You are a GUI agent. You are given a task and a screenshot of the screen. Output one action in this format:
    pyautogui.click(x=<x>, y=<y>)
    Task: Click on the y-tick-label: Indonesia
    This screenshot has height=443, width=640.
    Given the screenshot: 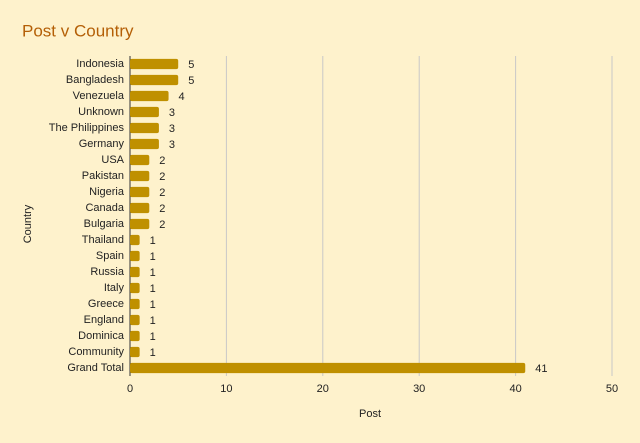 What is the action you would take?
    pyautogui.click(x=100, y=64)
    